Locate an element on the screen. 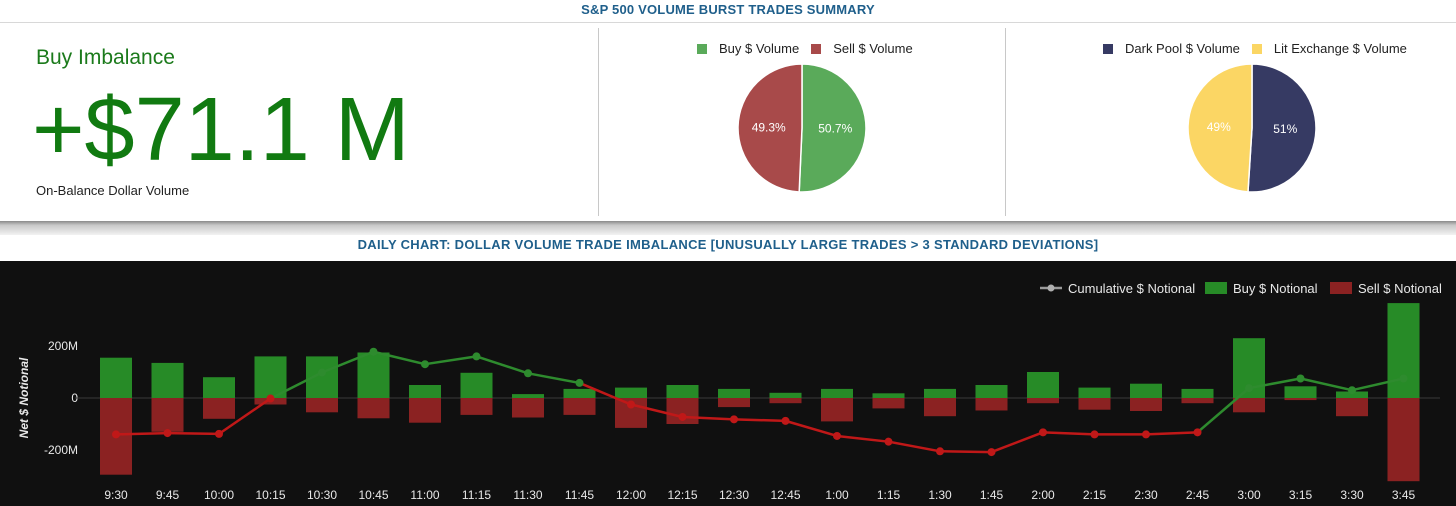 The width and height of the screenshot is (1456, 506). pie-slice-lit-exchange is located at coordinates (1220, 128).